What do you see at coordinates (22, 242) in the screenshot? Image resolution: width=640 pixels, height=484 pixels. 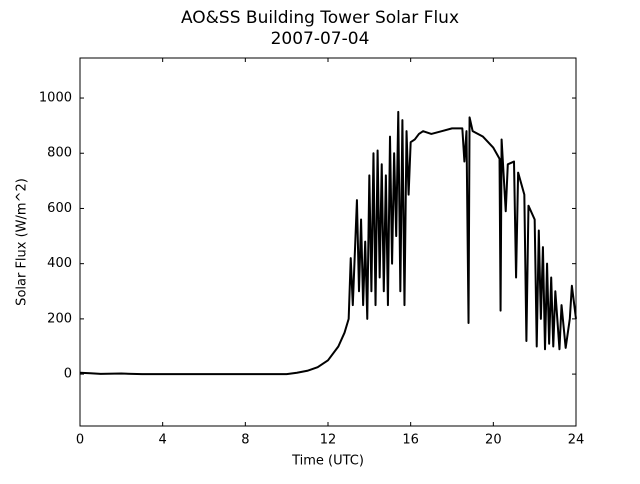 I see `y-axis-label: Solar Flux (W/m^2)` at bounding box center [22, 242].